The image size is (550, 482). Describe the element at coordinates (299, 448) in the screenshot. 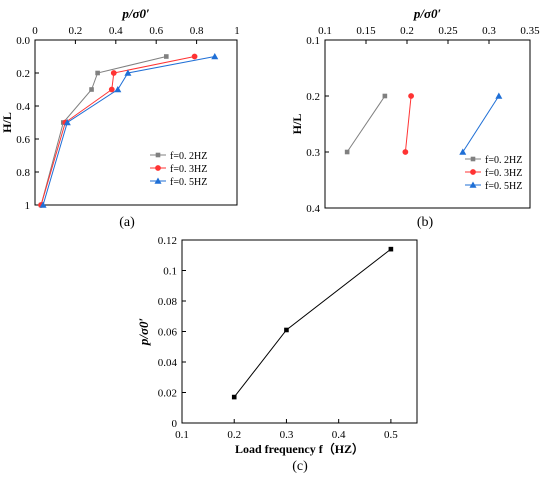

I see `x-axis-title: Load frequency f（HZ）` at that location.